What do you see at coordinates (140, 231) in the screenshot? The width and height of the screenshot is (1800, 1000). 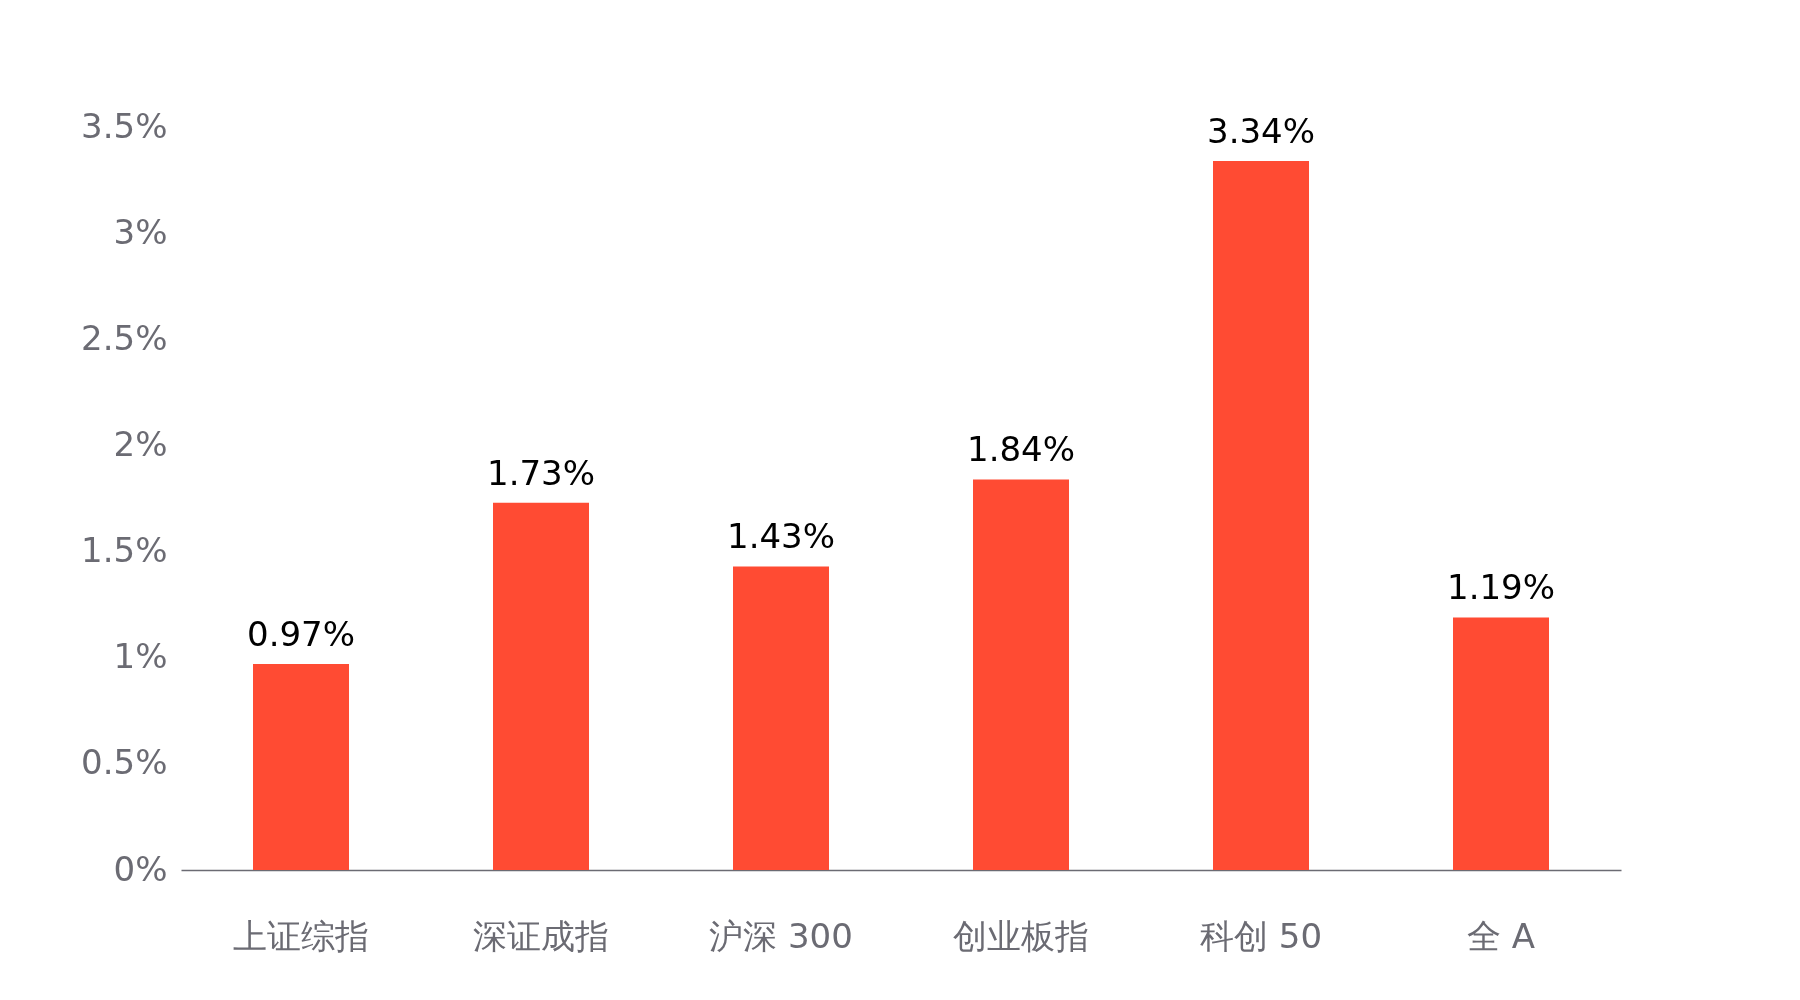 I see `y-tick-label: 3%` at bounding box center [140, 231].